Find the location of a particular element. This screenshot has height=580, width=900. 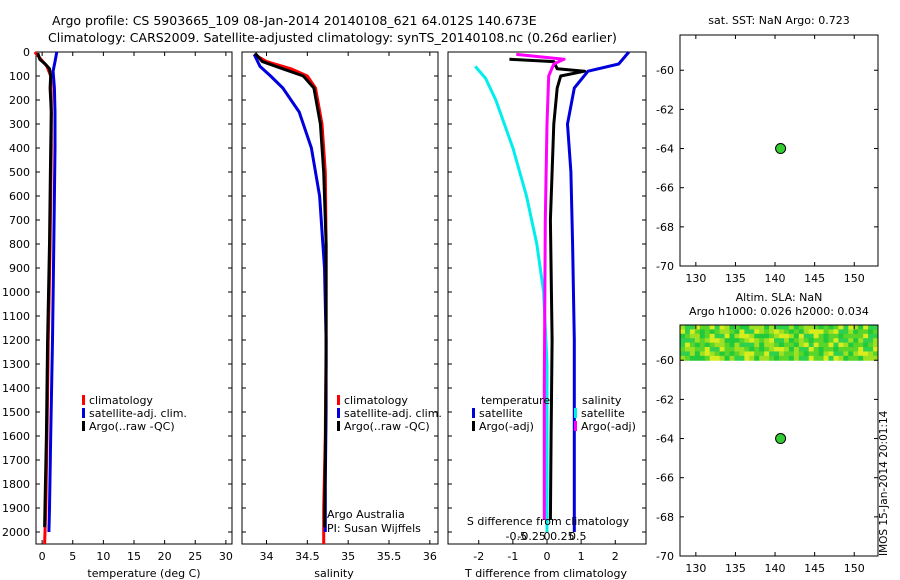

sst_map-xtick-label: 135 is located at coordinates (735, 278).